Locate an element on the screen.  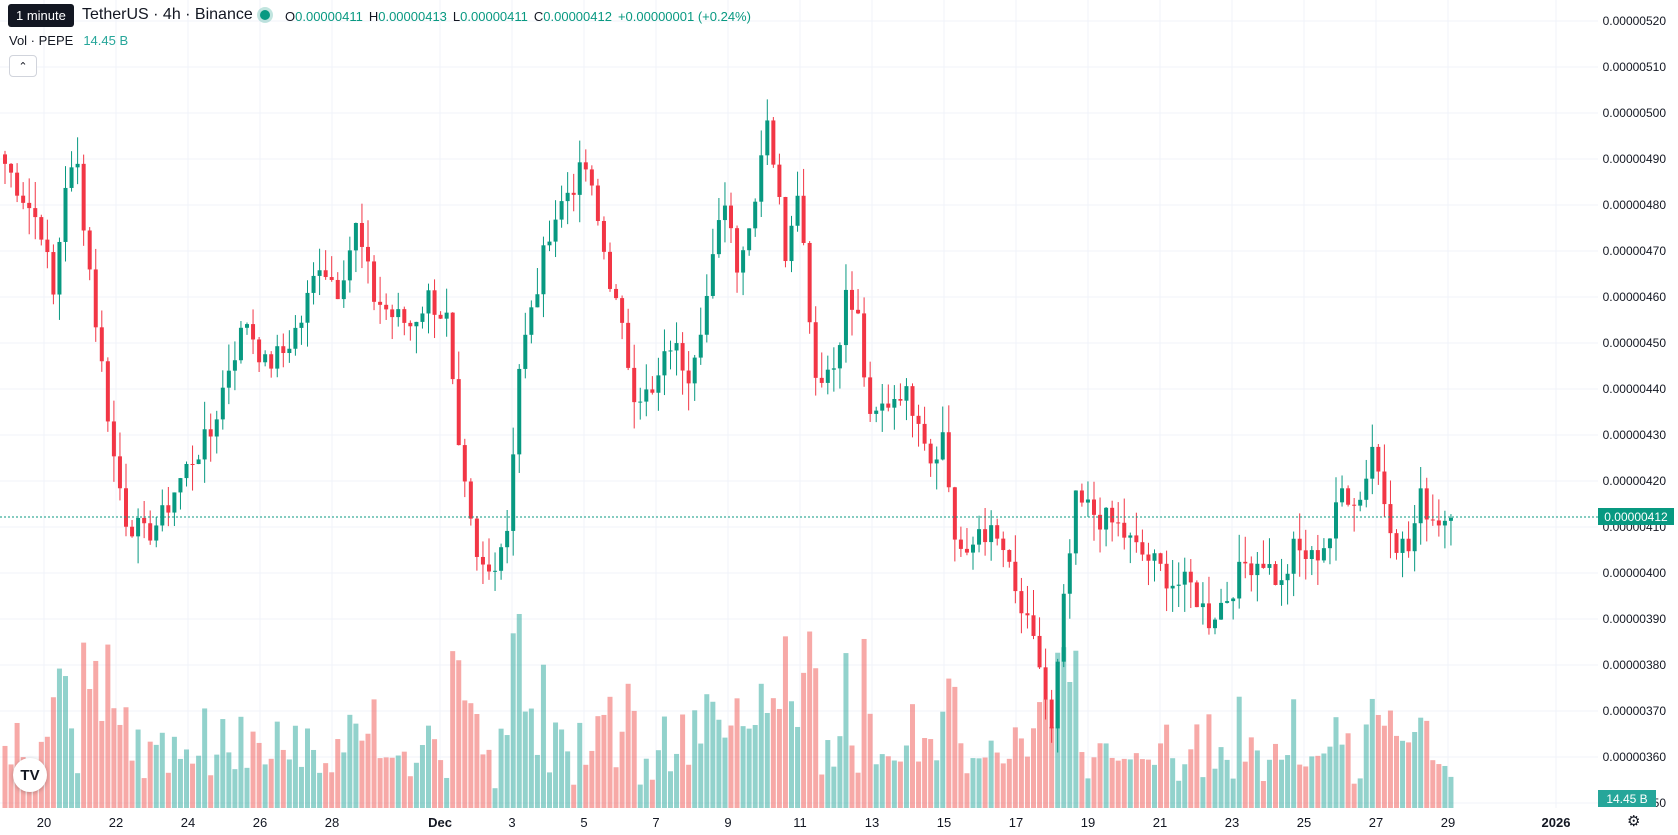
time-axis-label: 24 is located at coordinates (188, 822).